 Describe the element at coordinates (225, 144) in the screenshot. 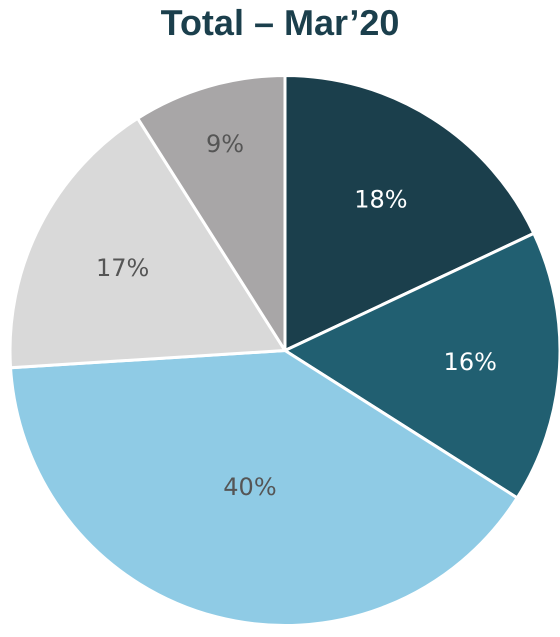

I see `data-label: 9%` at that location.